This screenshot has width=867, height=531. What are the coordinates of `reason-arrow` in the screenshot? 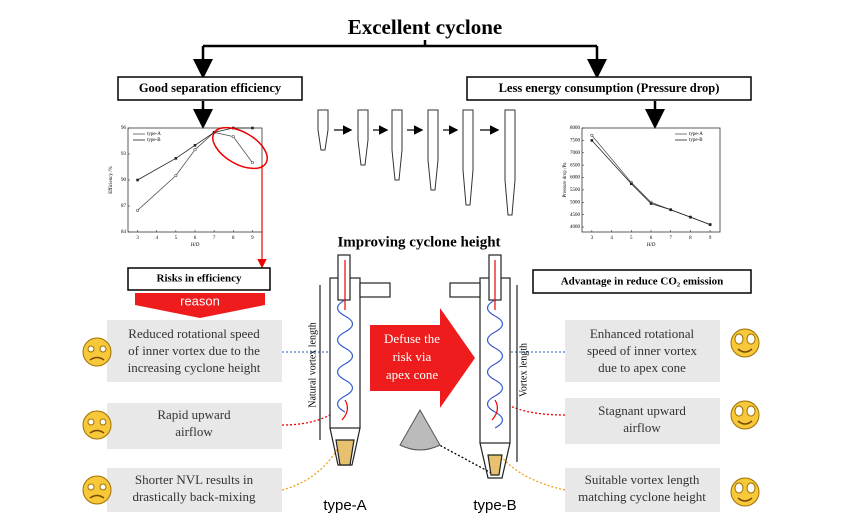 It's located at (200, 305).